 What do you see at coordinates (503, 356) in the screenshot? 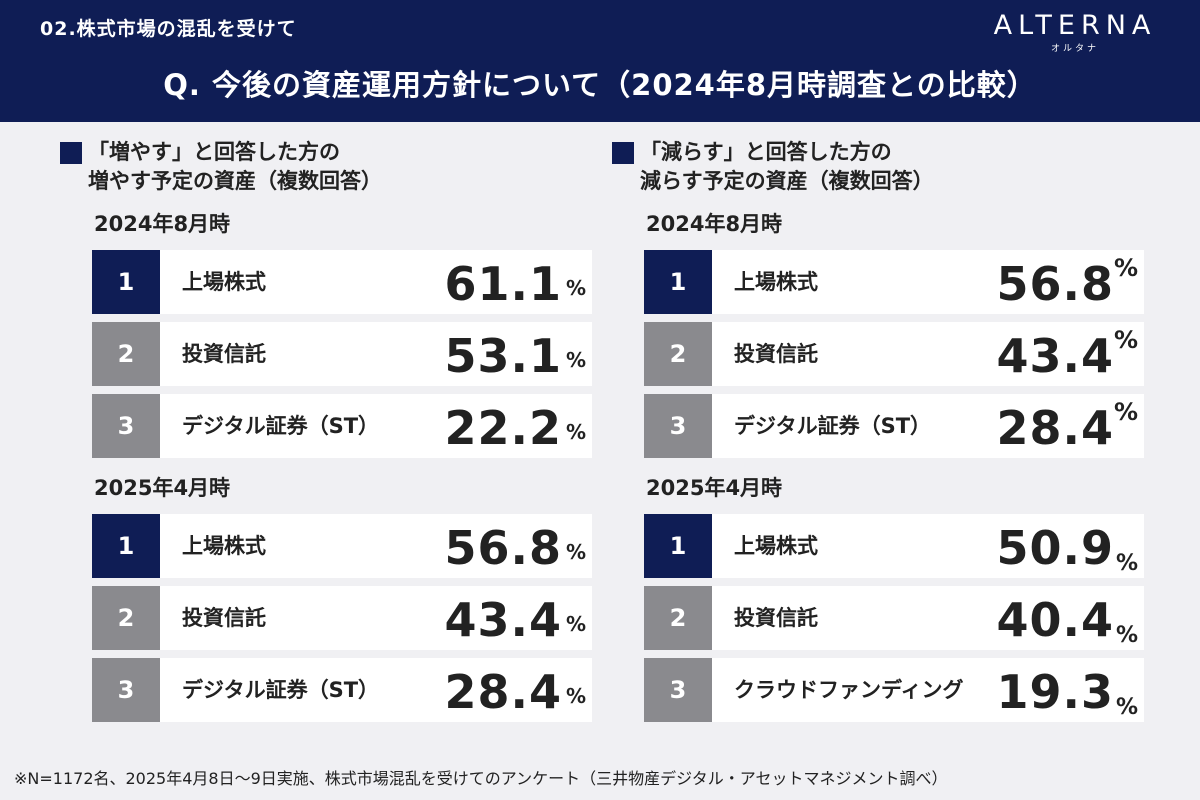
I see `percent-value: 53.1` at bounding box center [503, 356].